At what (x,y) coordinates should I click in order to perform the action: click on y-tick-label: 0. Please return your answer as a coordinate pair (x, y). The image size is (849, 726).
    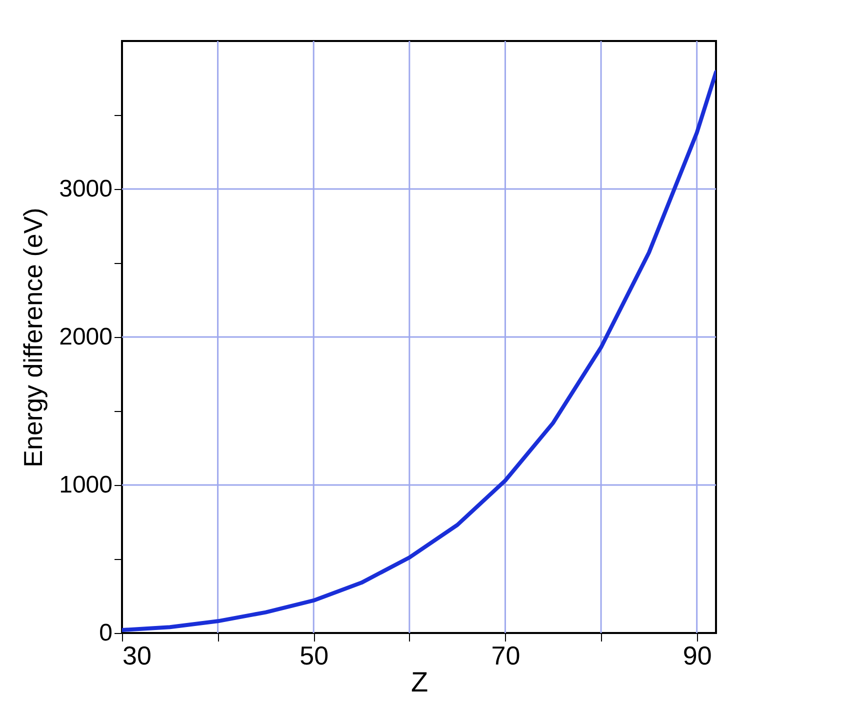
    Looking at the image, I should click on (105, 633).